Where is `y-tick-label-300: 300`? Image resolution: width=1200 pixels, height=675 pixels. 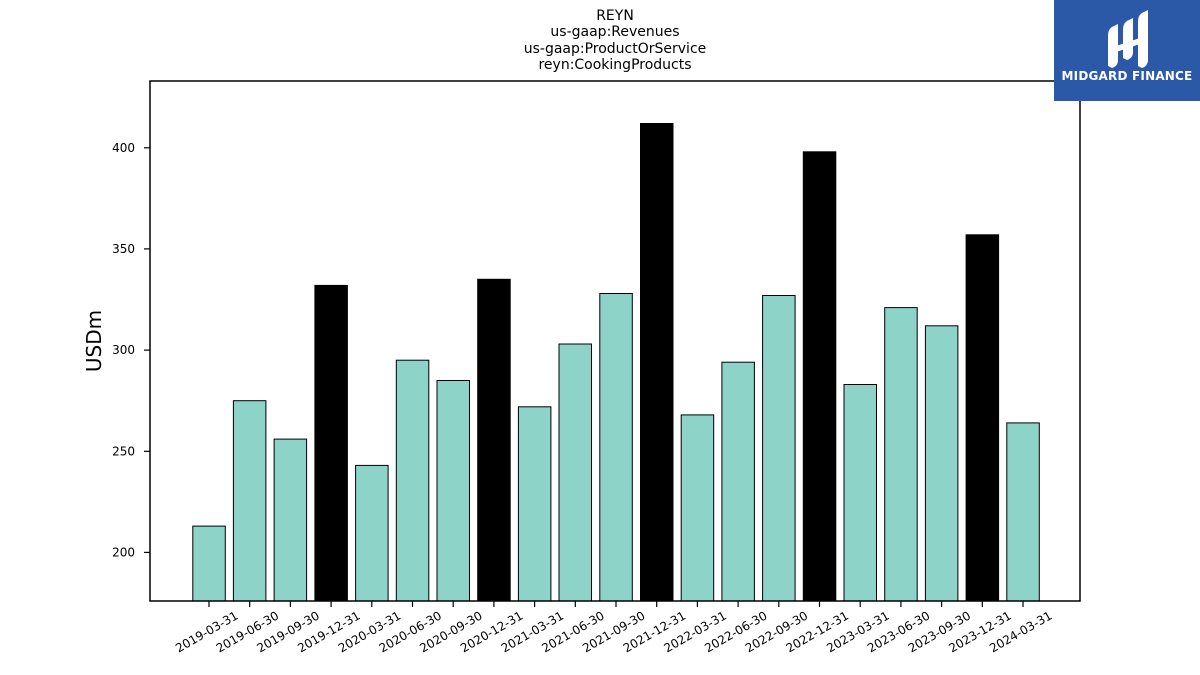
y-tick-label-300: 300 is located at coordinates (123, 350).